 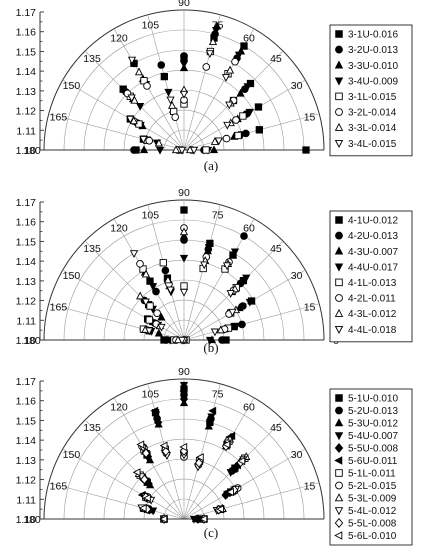 I want to click on series-5-6L-0.010, so click(x=189, y=482).